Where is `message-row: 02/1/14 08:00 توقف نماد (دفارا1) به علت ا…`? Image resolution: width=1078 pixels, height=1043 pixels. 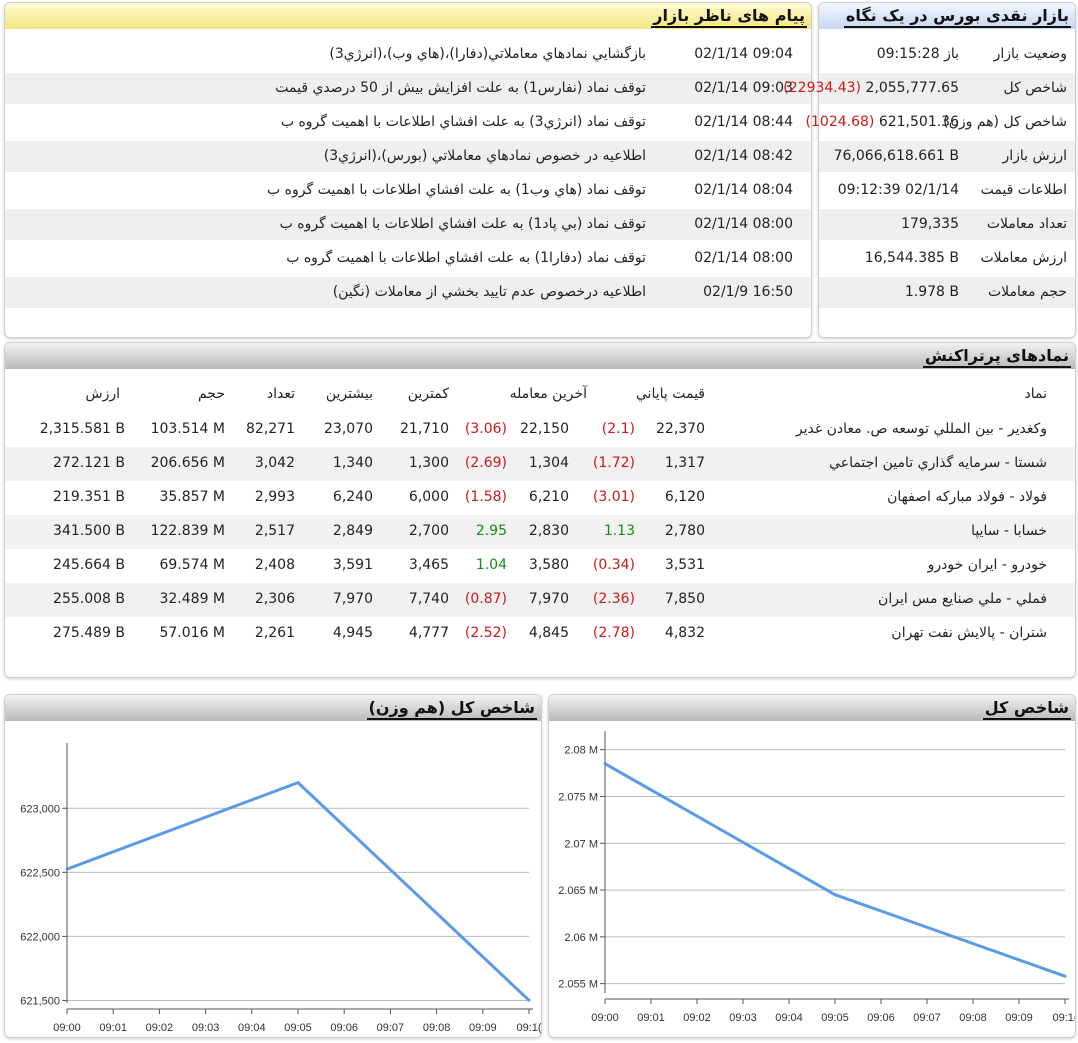 message-row: 02/1/14 08:00 توقف نماد (دفارا1) به علت ا… is located at coordinates (408, 258).